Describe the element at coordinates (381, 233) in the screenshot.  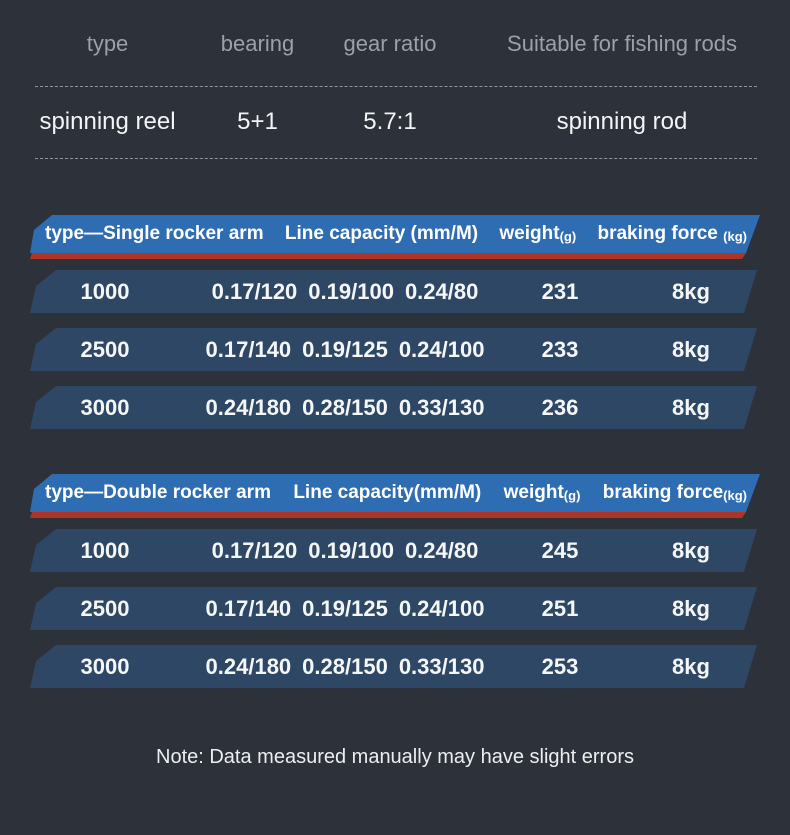
I see `capacity-header: Line capacity (mm/M)` at that location.